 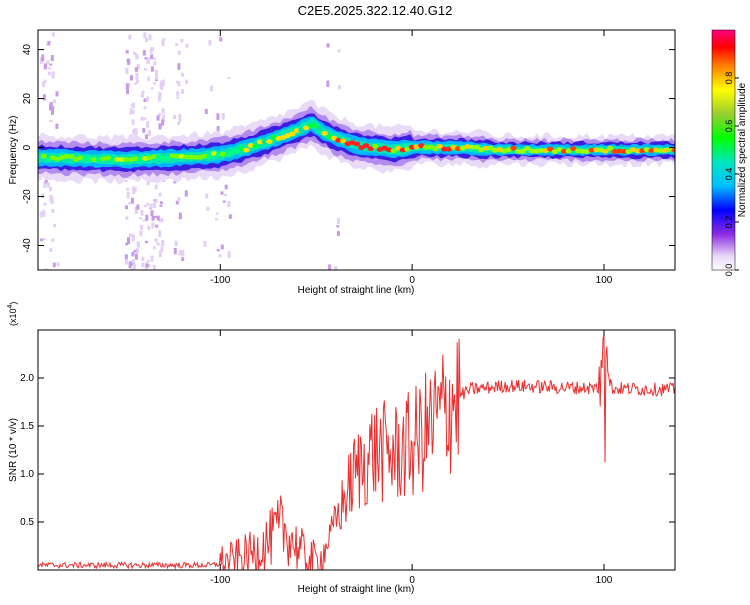 I want to click on colorbar-gradient, so click(x=723, y=150).